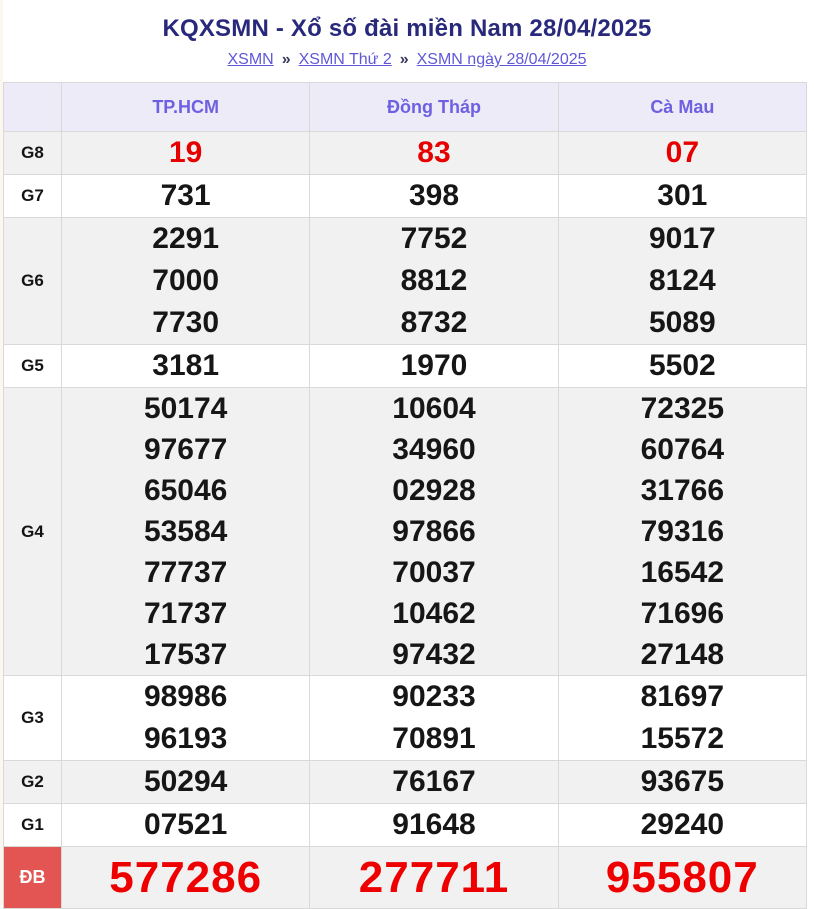 The height and width of the screenshot is (909, 814). Describe the element at coordinates (501, 59) in the screenshot. I see `breadcrumb-link-xsmn-ngay: XSMN ngày 28/04/2025` at that location.